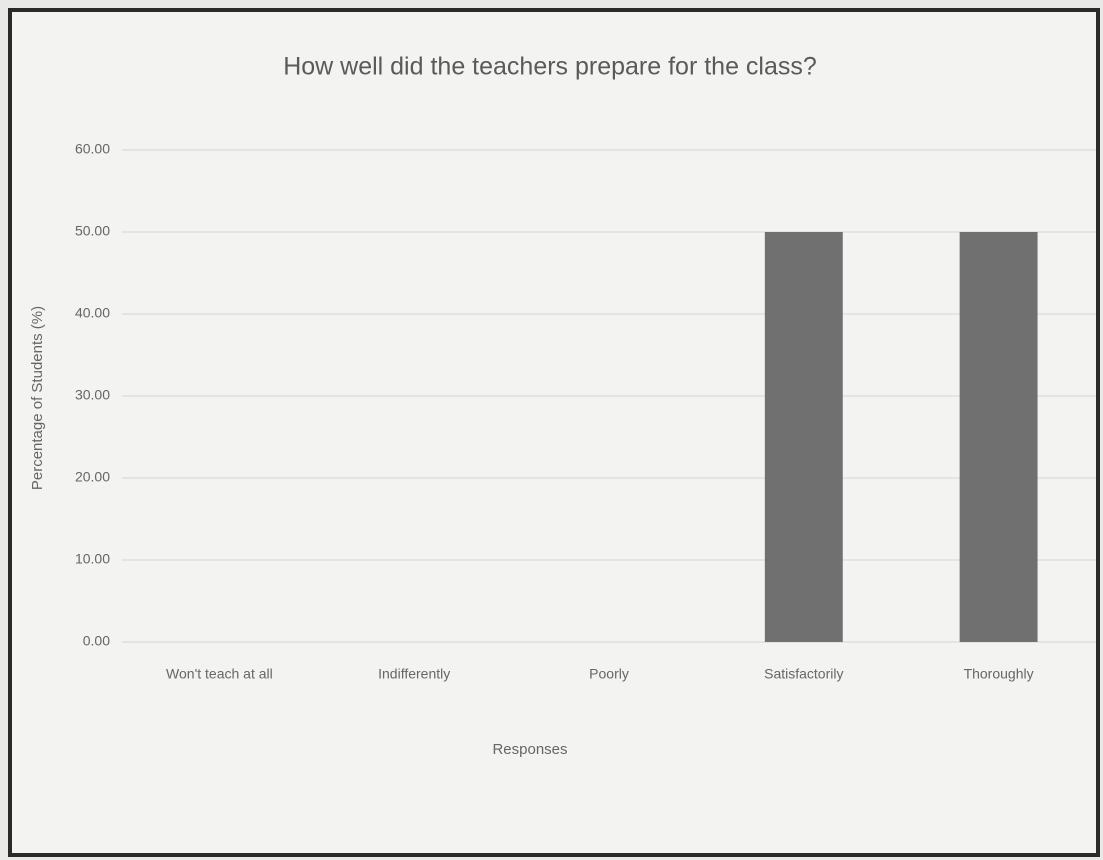 The image size is (1103, 860). Describe the element at coordinates (609, 674) in the screenshot. I see `x-tick-label: Poorly` at that location.